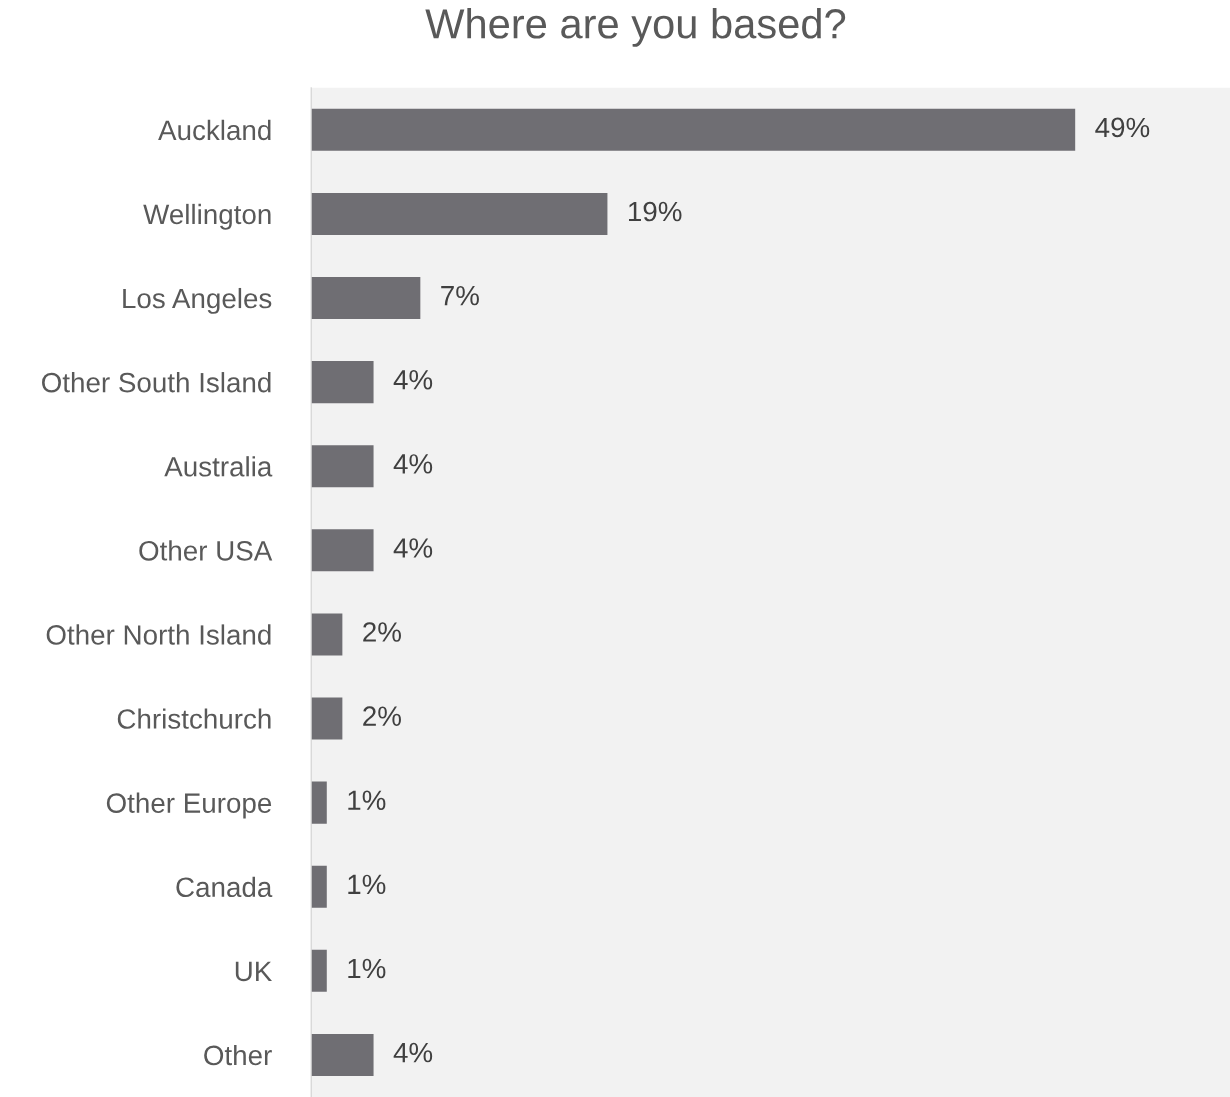 The image size is (1230, 1097). I want to click on data-label: 19%, so click(655, 211).